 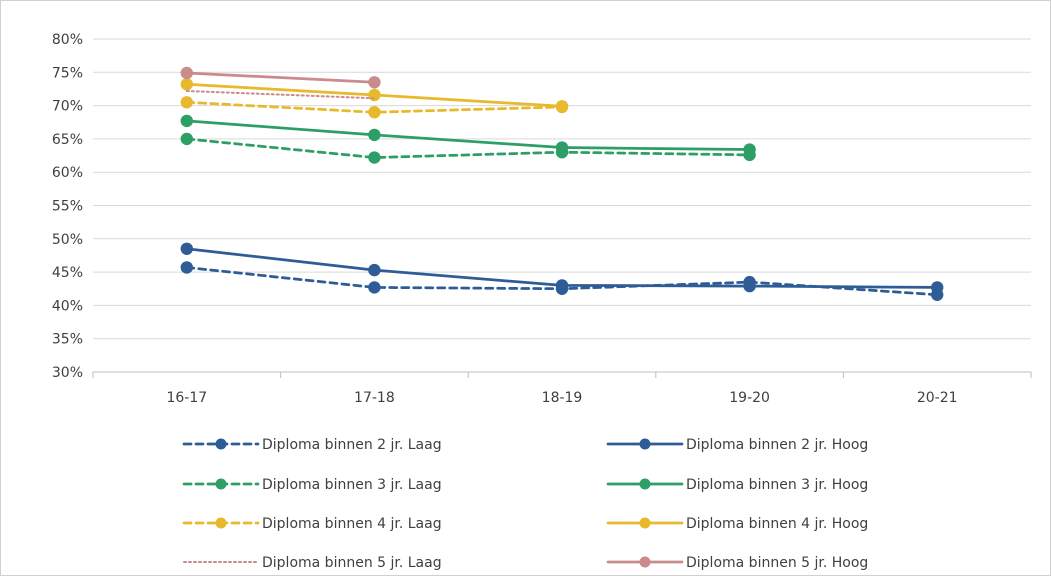 I want to click on legend-item: Diploma binnen 3 jr. Hoog, so click(x=737, y=485).